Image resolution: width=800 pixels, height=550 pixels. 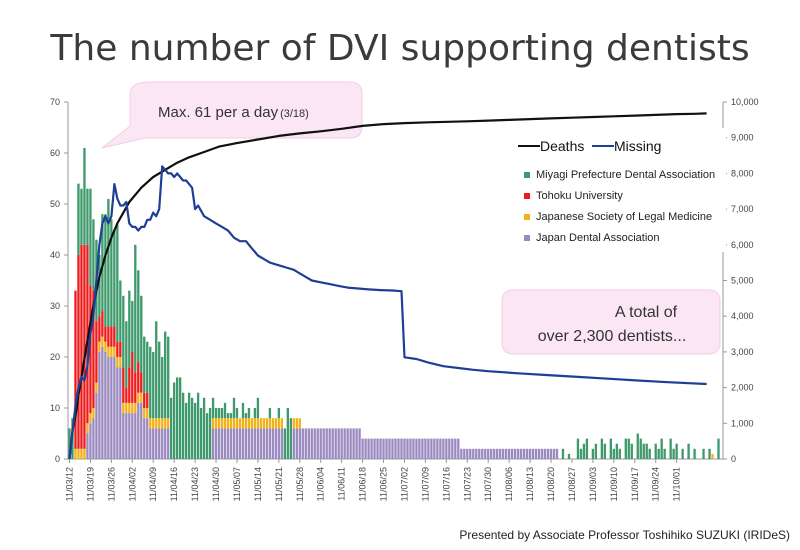 What do you see at coordinates (733, 459) in the screenshot?
I see `right-tick-label: 0` at bounding box center [733, 459].